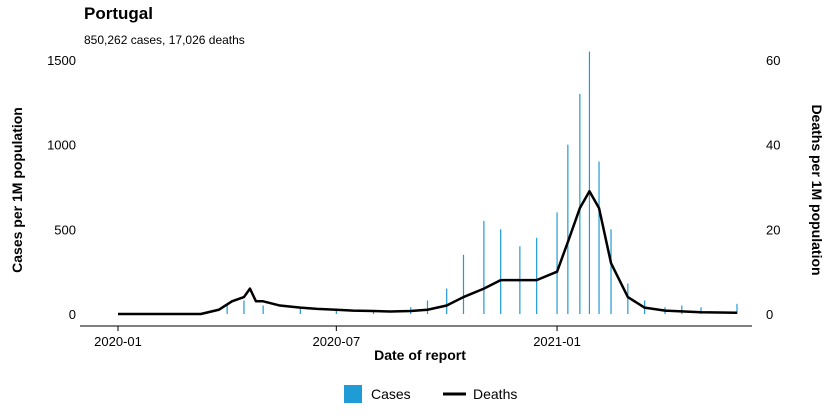 The image size is (837, 418). Describe the element at coordinates (420, 355) in the screenshot. I see `x-axis-label: Date of report` at that location.